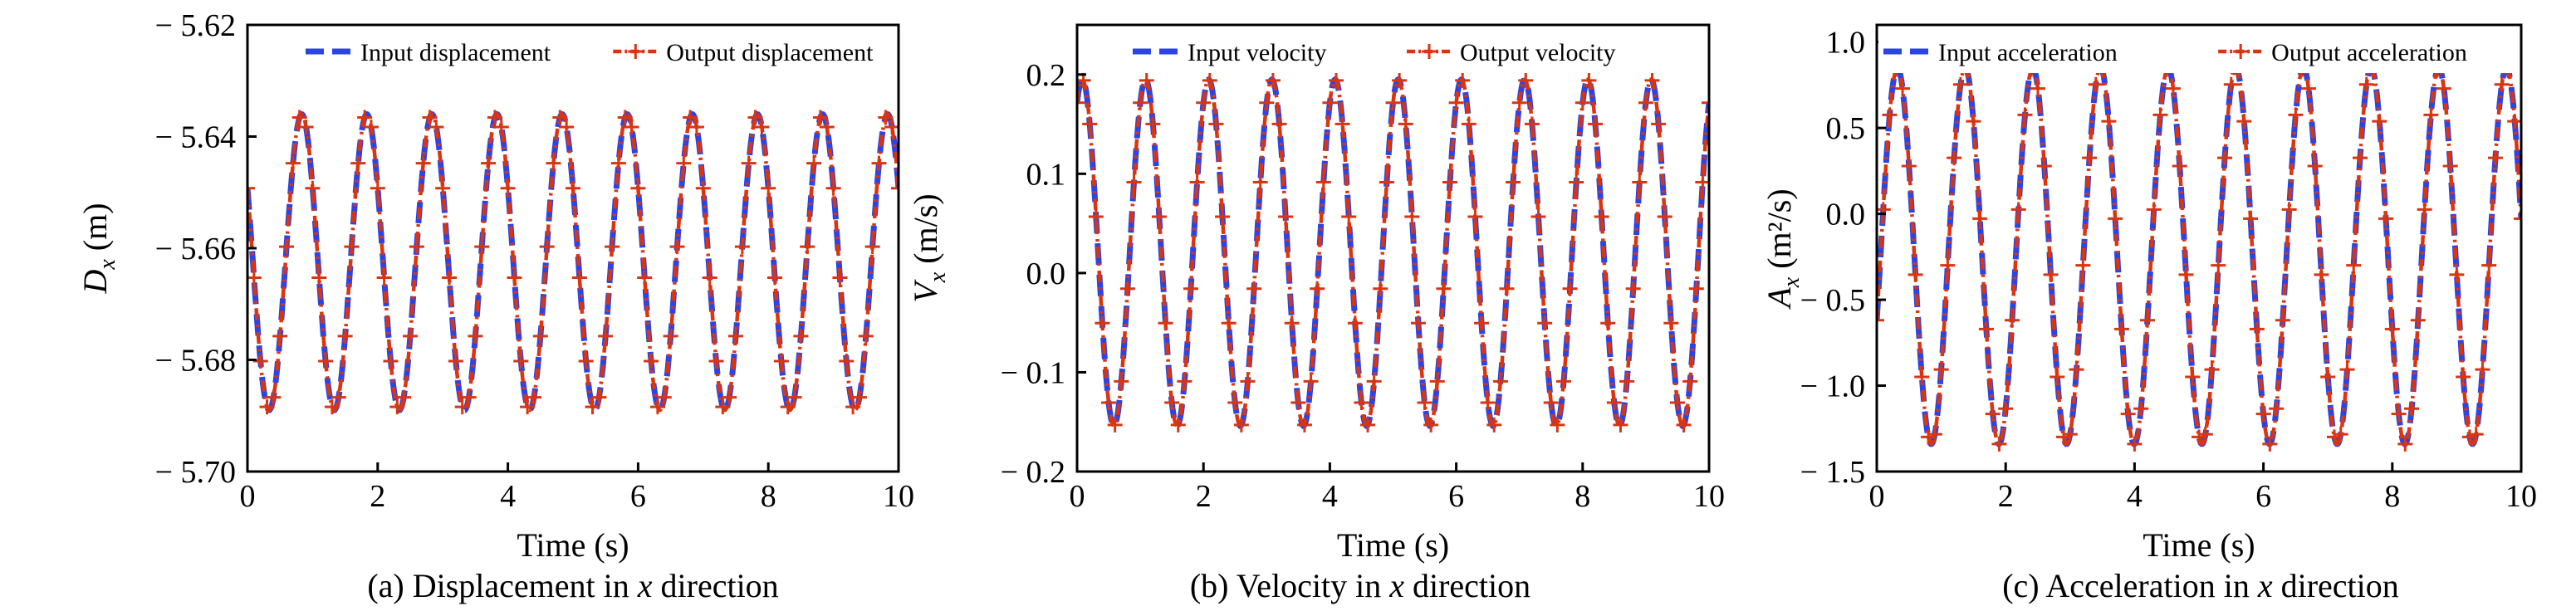  Describe the element at coordinates (1033, 372) in the screenshot. I see `y-tick-label: − 0.1` at that location.